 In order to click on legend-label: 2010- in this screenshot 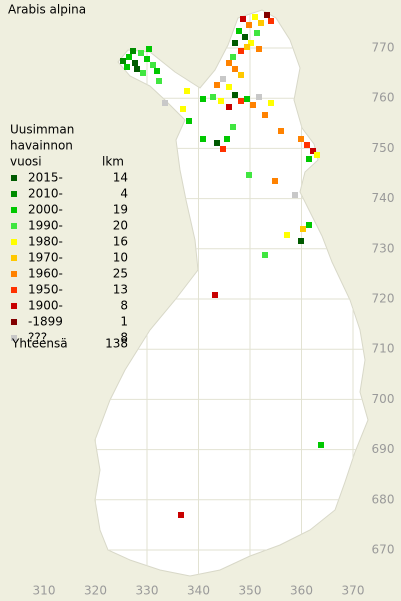, I will do `click(45, 194)`.